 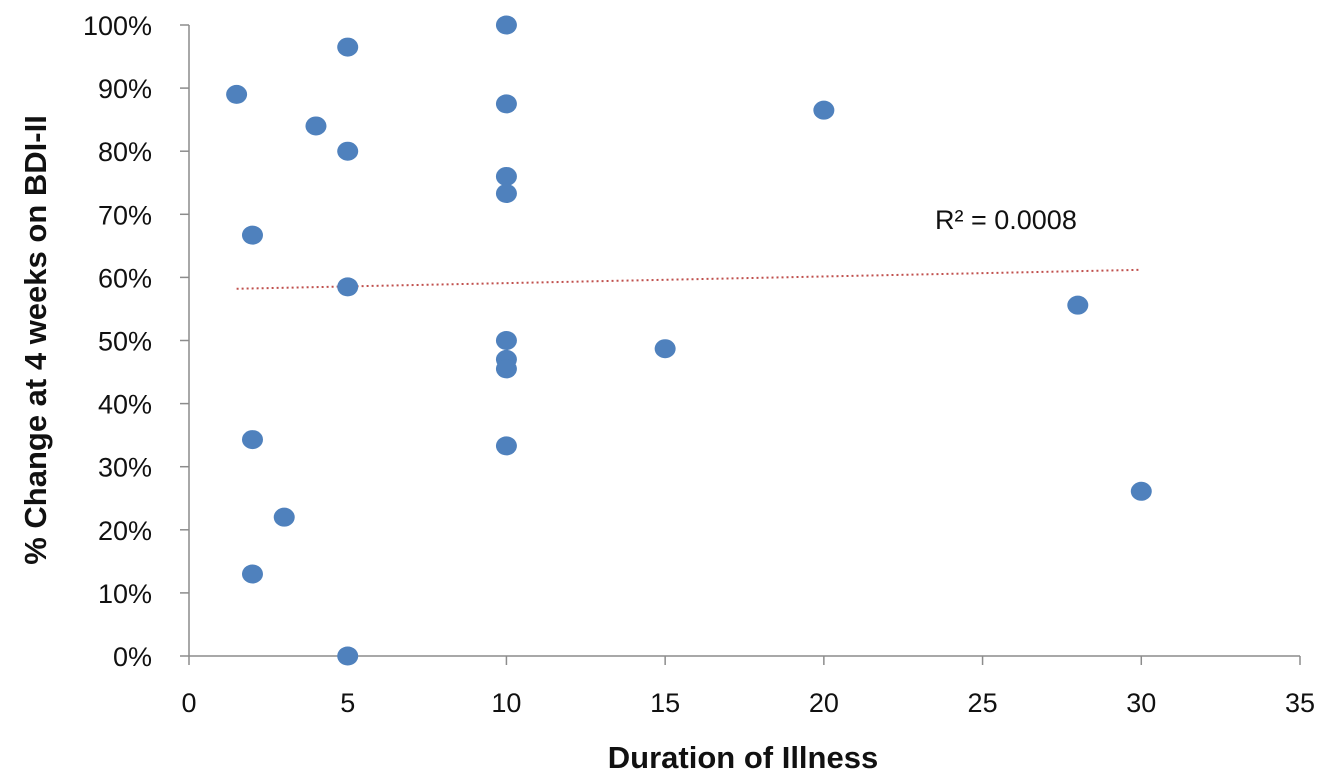 I want to click on r-squared-annotation: R² = 0.0008, so click(x=1006, y=220).